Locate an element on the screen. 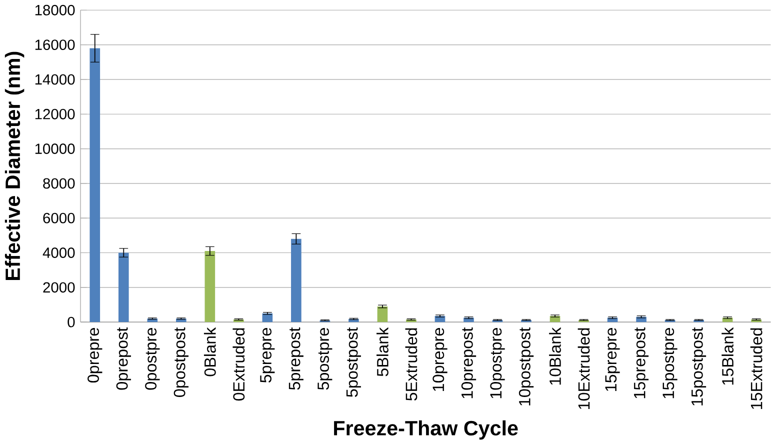 The width and height of the screenshot is (771, 445). x-tick-label: 0postpre is located at coordinates (152, 359).